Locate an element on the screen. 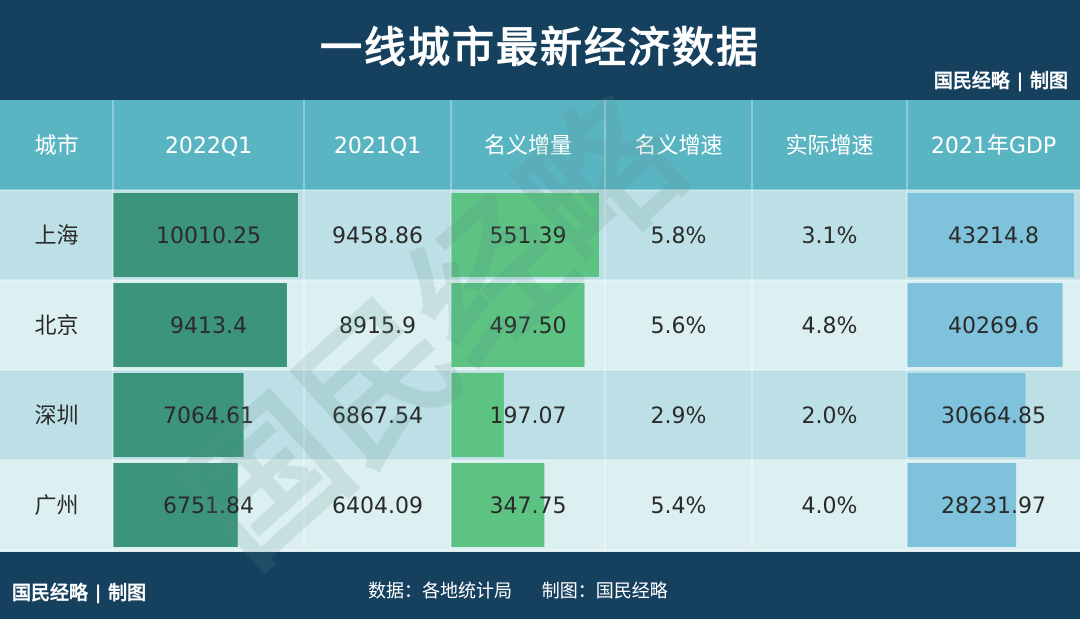 The height and width of the screenshot is (619, 1080). page-title: 一线城市最新经济数据 is located at coordinates (539, 47).